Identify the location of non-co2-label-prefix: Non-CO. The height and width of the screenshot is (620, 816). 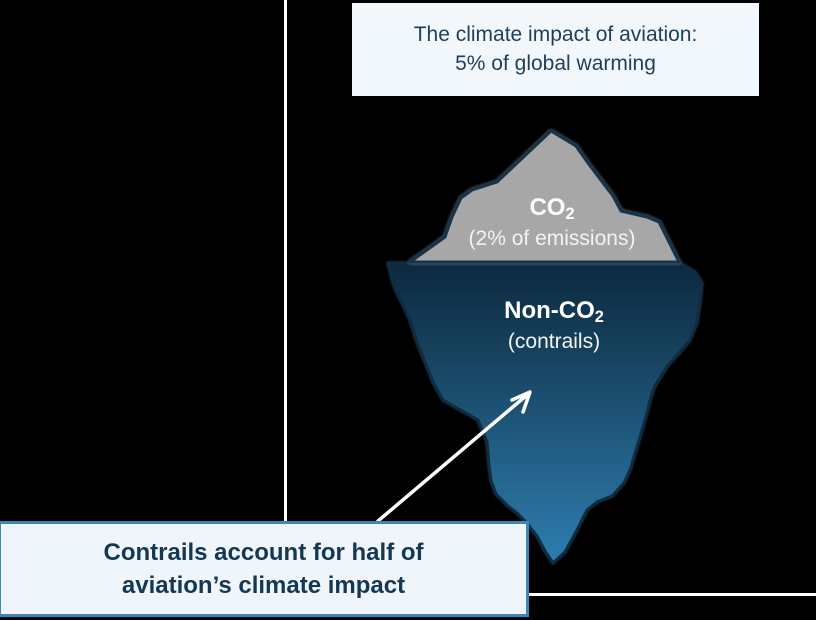
(549, 310).